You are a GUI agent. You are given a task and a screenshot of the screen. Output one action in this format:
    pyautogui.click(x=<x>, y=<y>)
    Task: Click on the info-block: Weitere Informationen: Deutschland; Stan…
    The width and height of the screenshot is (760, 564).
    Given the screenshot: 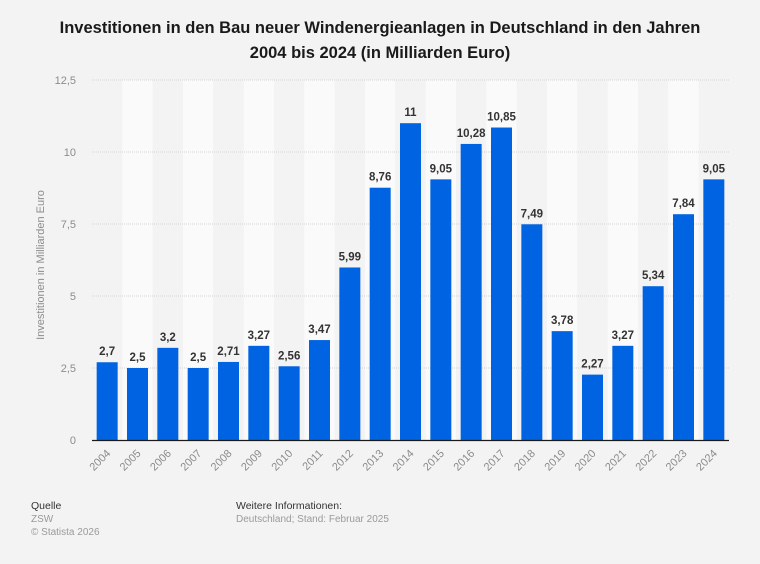 What is the action you would take?
    pyautogui.click(x=312, y=513)
    